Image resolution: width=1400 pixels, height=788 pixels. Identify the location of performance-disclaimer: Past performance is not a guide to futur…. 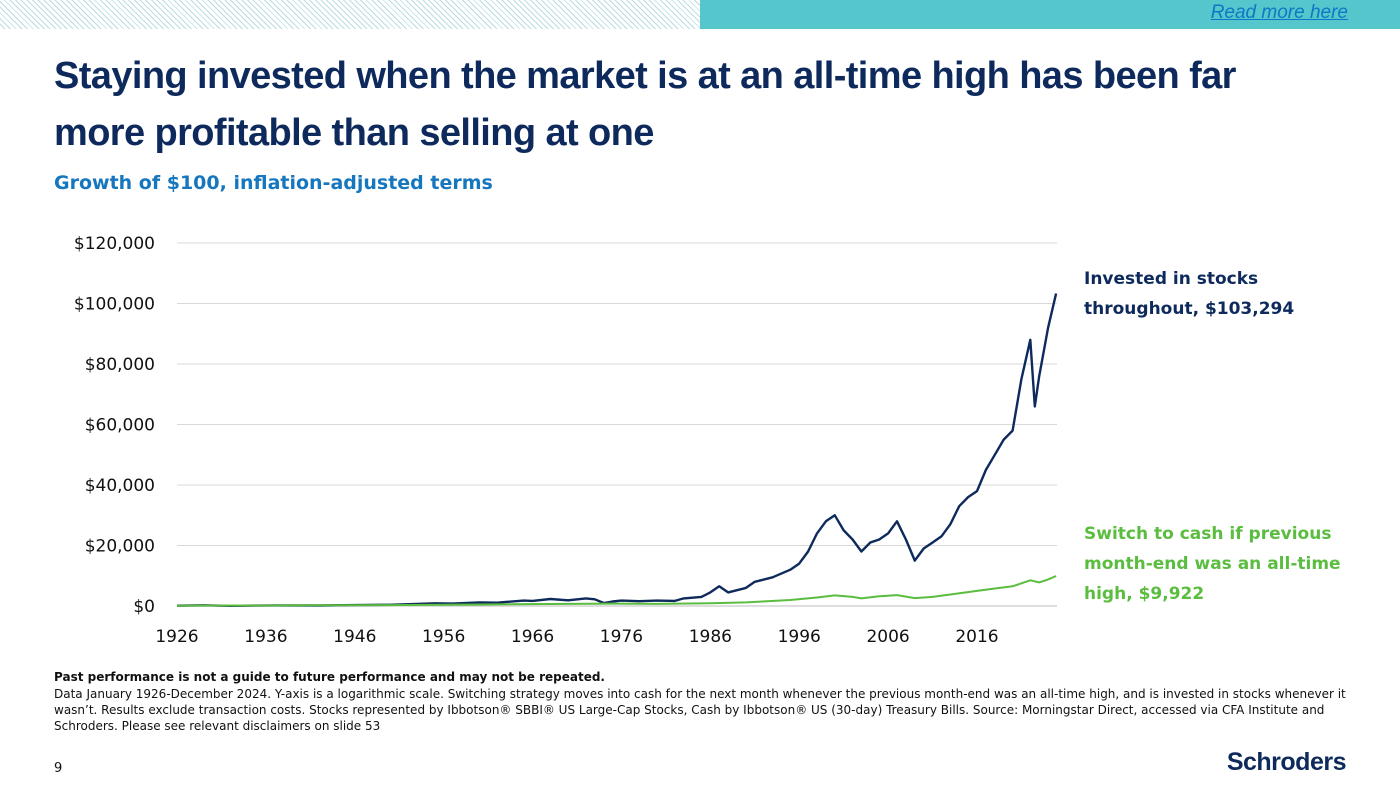
(329, 677).